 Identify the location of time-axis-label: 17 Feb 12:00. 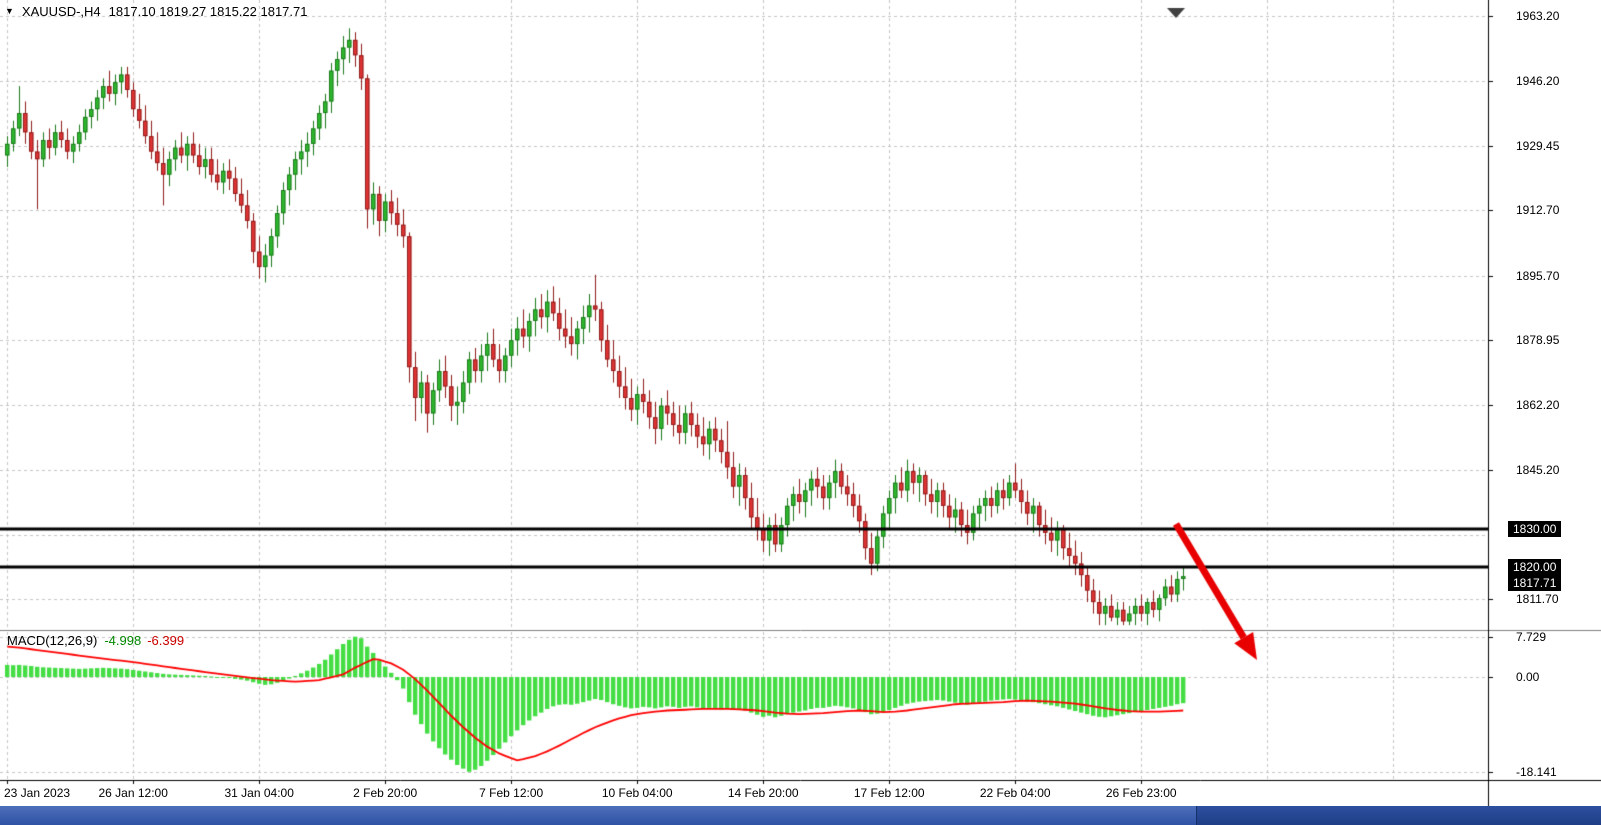
(889, 793).